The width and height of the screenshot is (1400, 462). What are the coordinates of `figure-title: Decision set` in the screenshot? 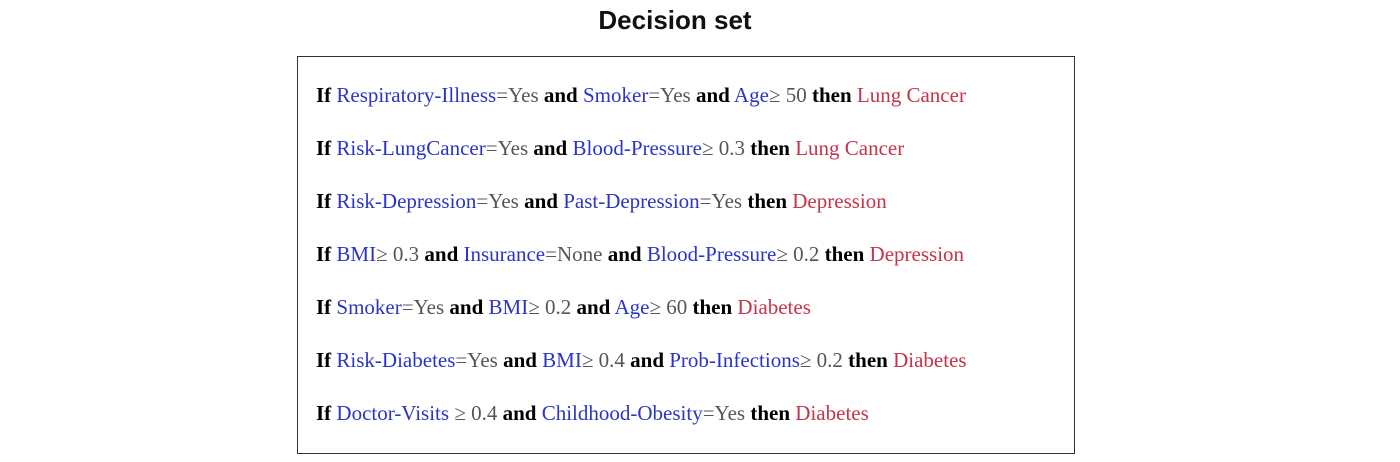 It's located at (675, 20).